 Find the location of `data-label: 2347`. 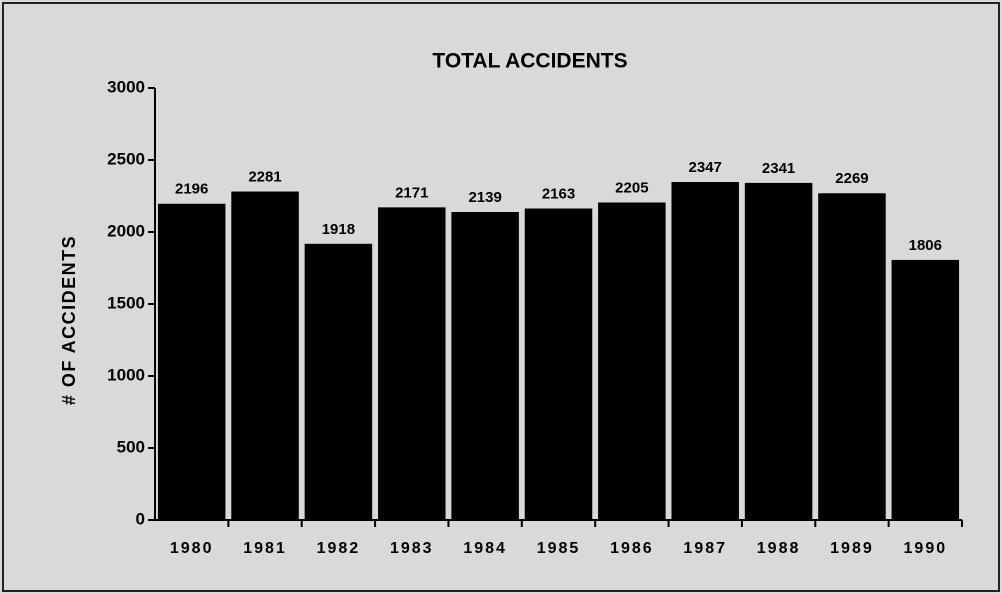

data-label: 2347 is located at coordinates (705, 167).